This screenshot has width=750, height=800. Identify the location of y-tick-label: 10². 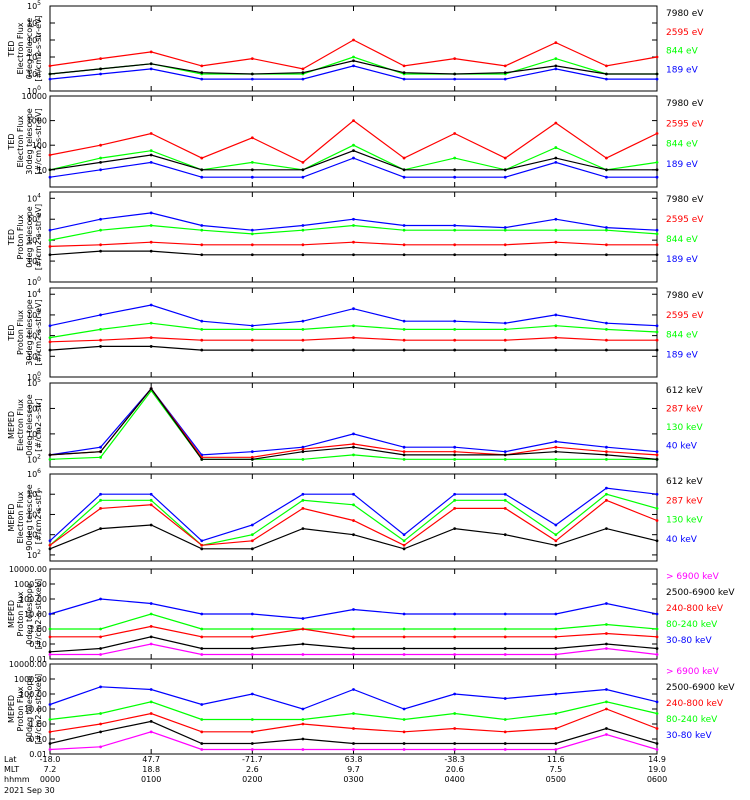
(34, 335).